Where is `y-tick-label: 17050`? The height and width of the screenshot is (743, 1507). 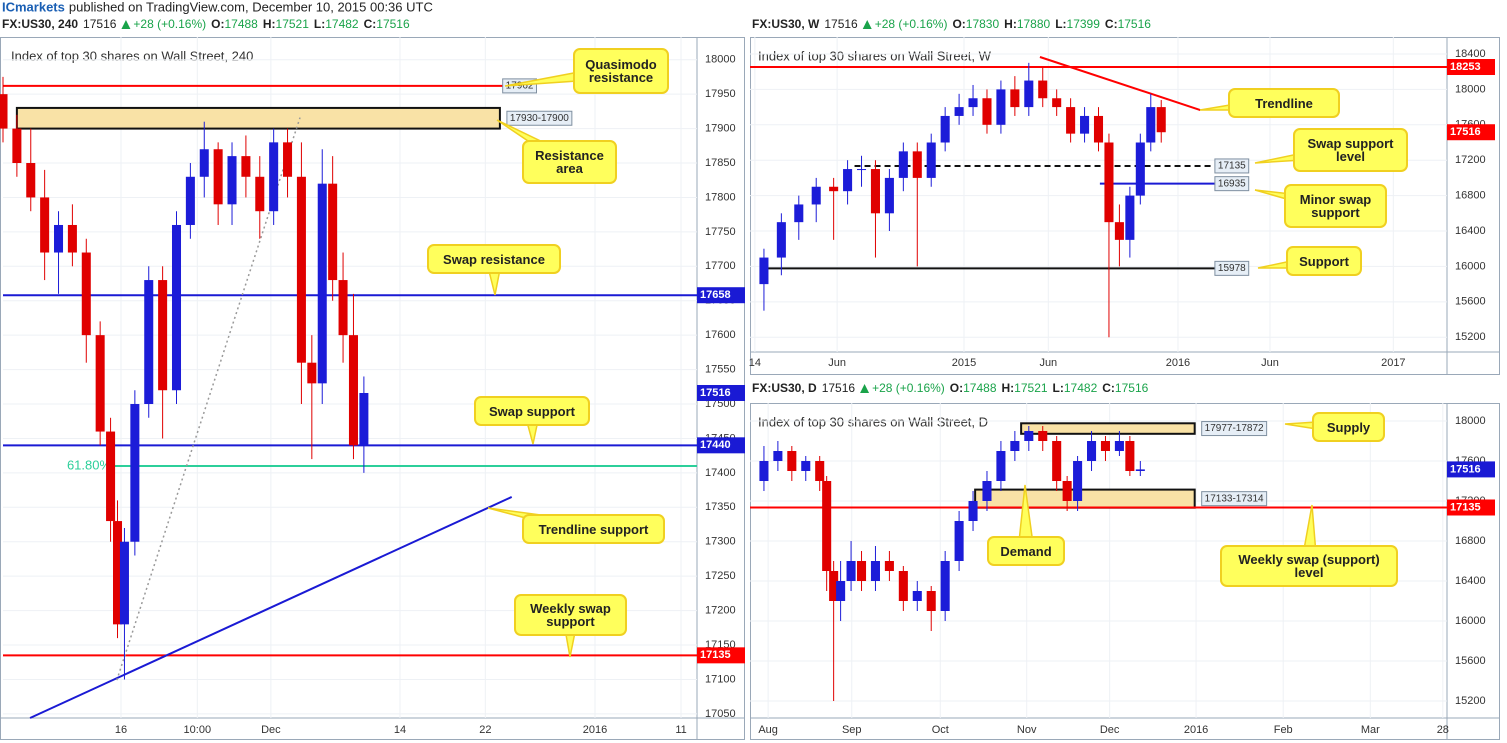 y-tick-label: 17050 is located at coordinates (720, 714).